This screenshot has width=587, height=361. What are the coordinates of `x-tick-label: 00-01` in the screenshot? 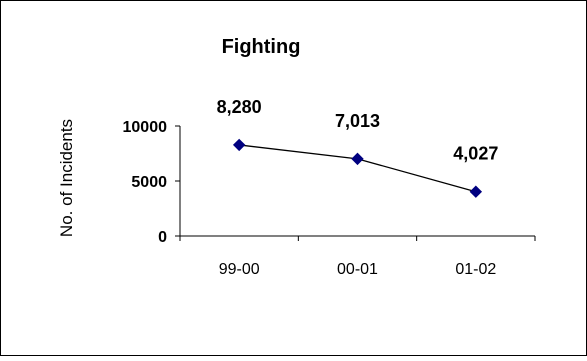 It's located at (357, 269).